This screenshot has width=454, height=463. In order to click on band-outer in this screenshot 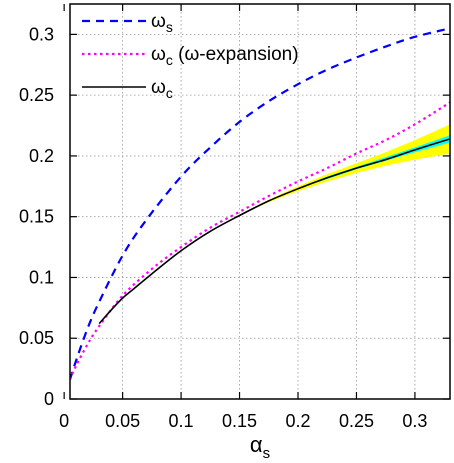, I will do `click(344, 170)`.